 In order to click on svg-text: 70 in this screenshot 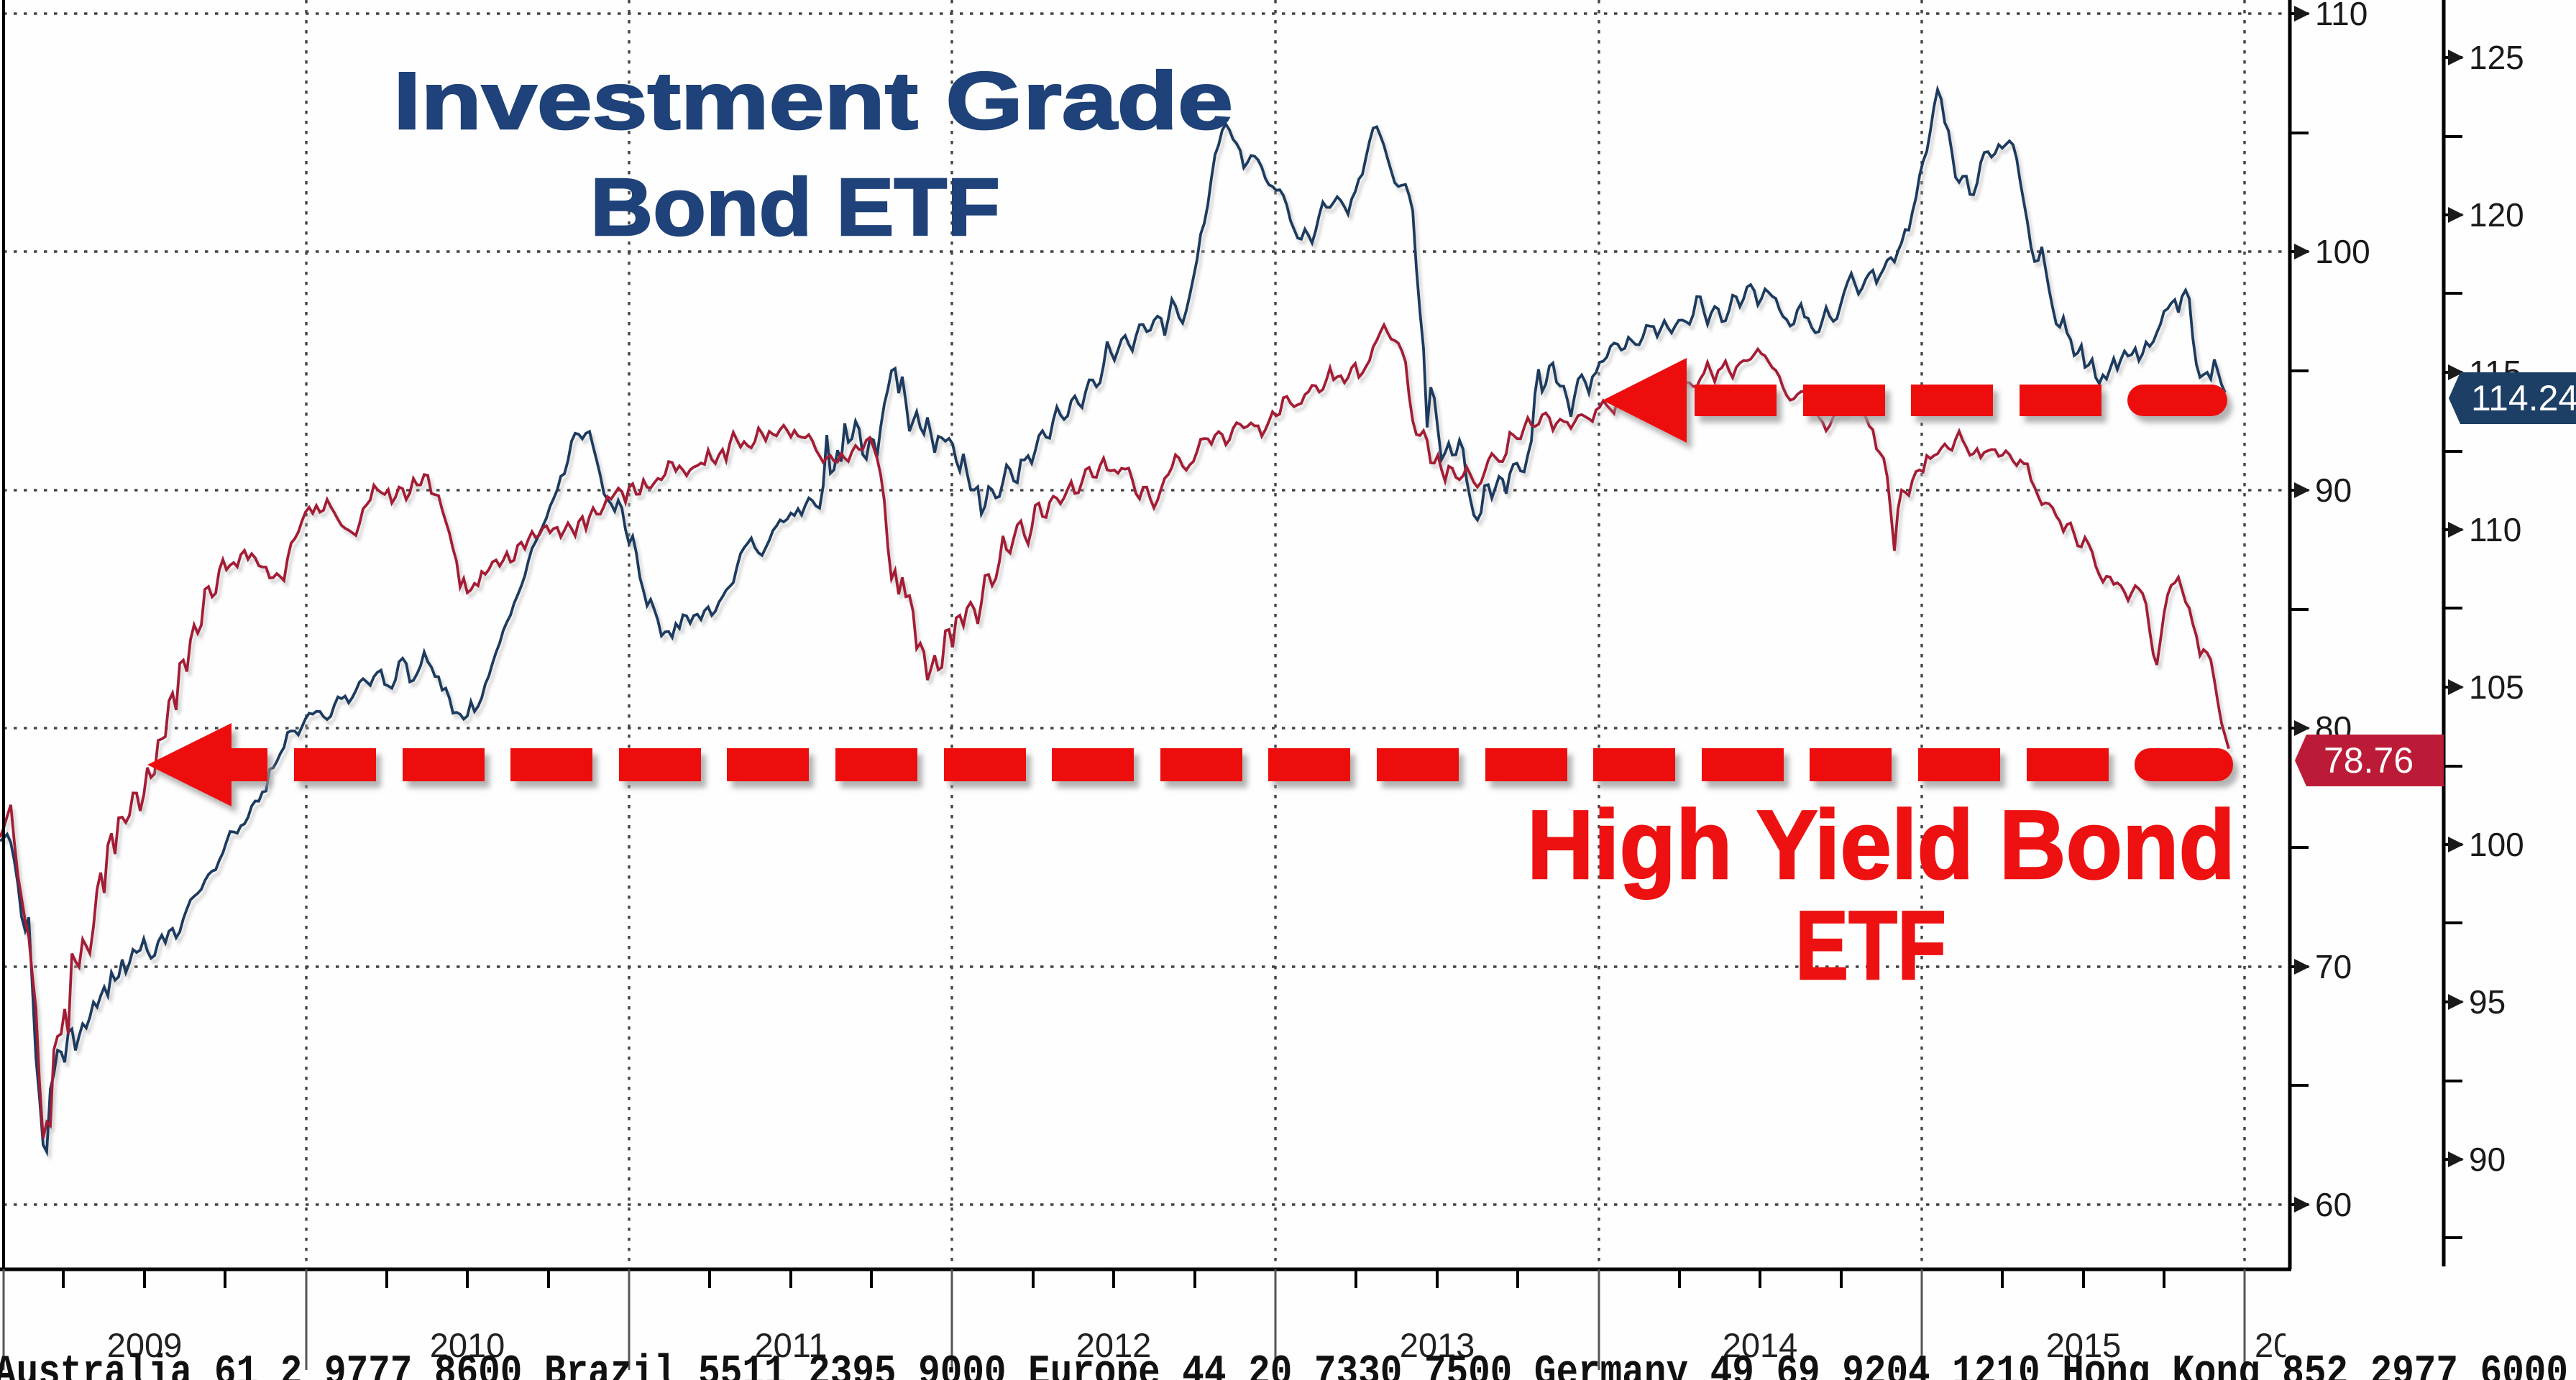, I will do `click(2333, 966)`.